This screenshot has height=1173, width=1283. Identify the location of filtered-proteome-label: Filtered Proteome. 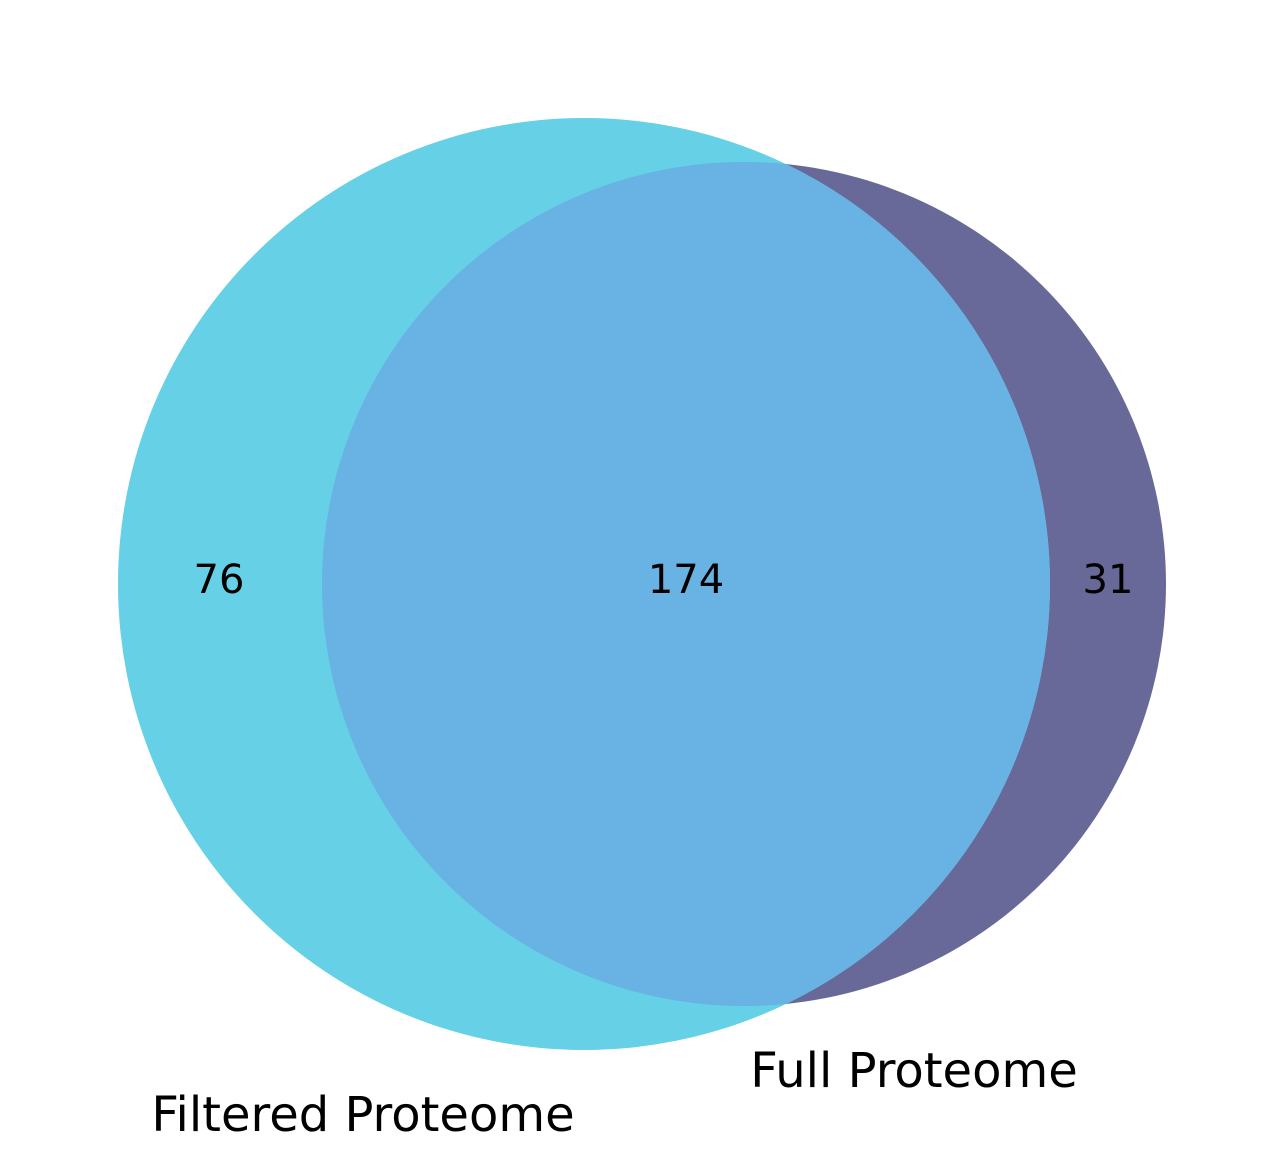
(362, 1115).